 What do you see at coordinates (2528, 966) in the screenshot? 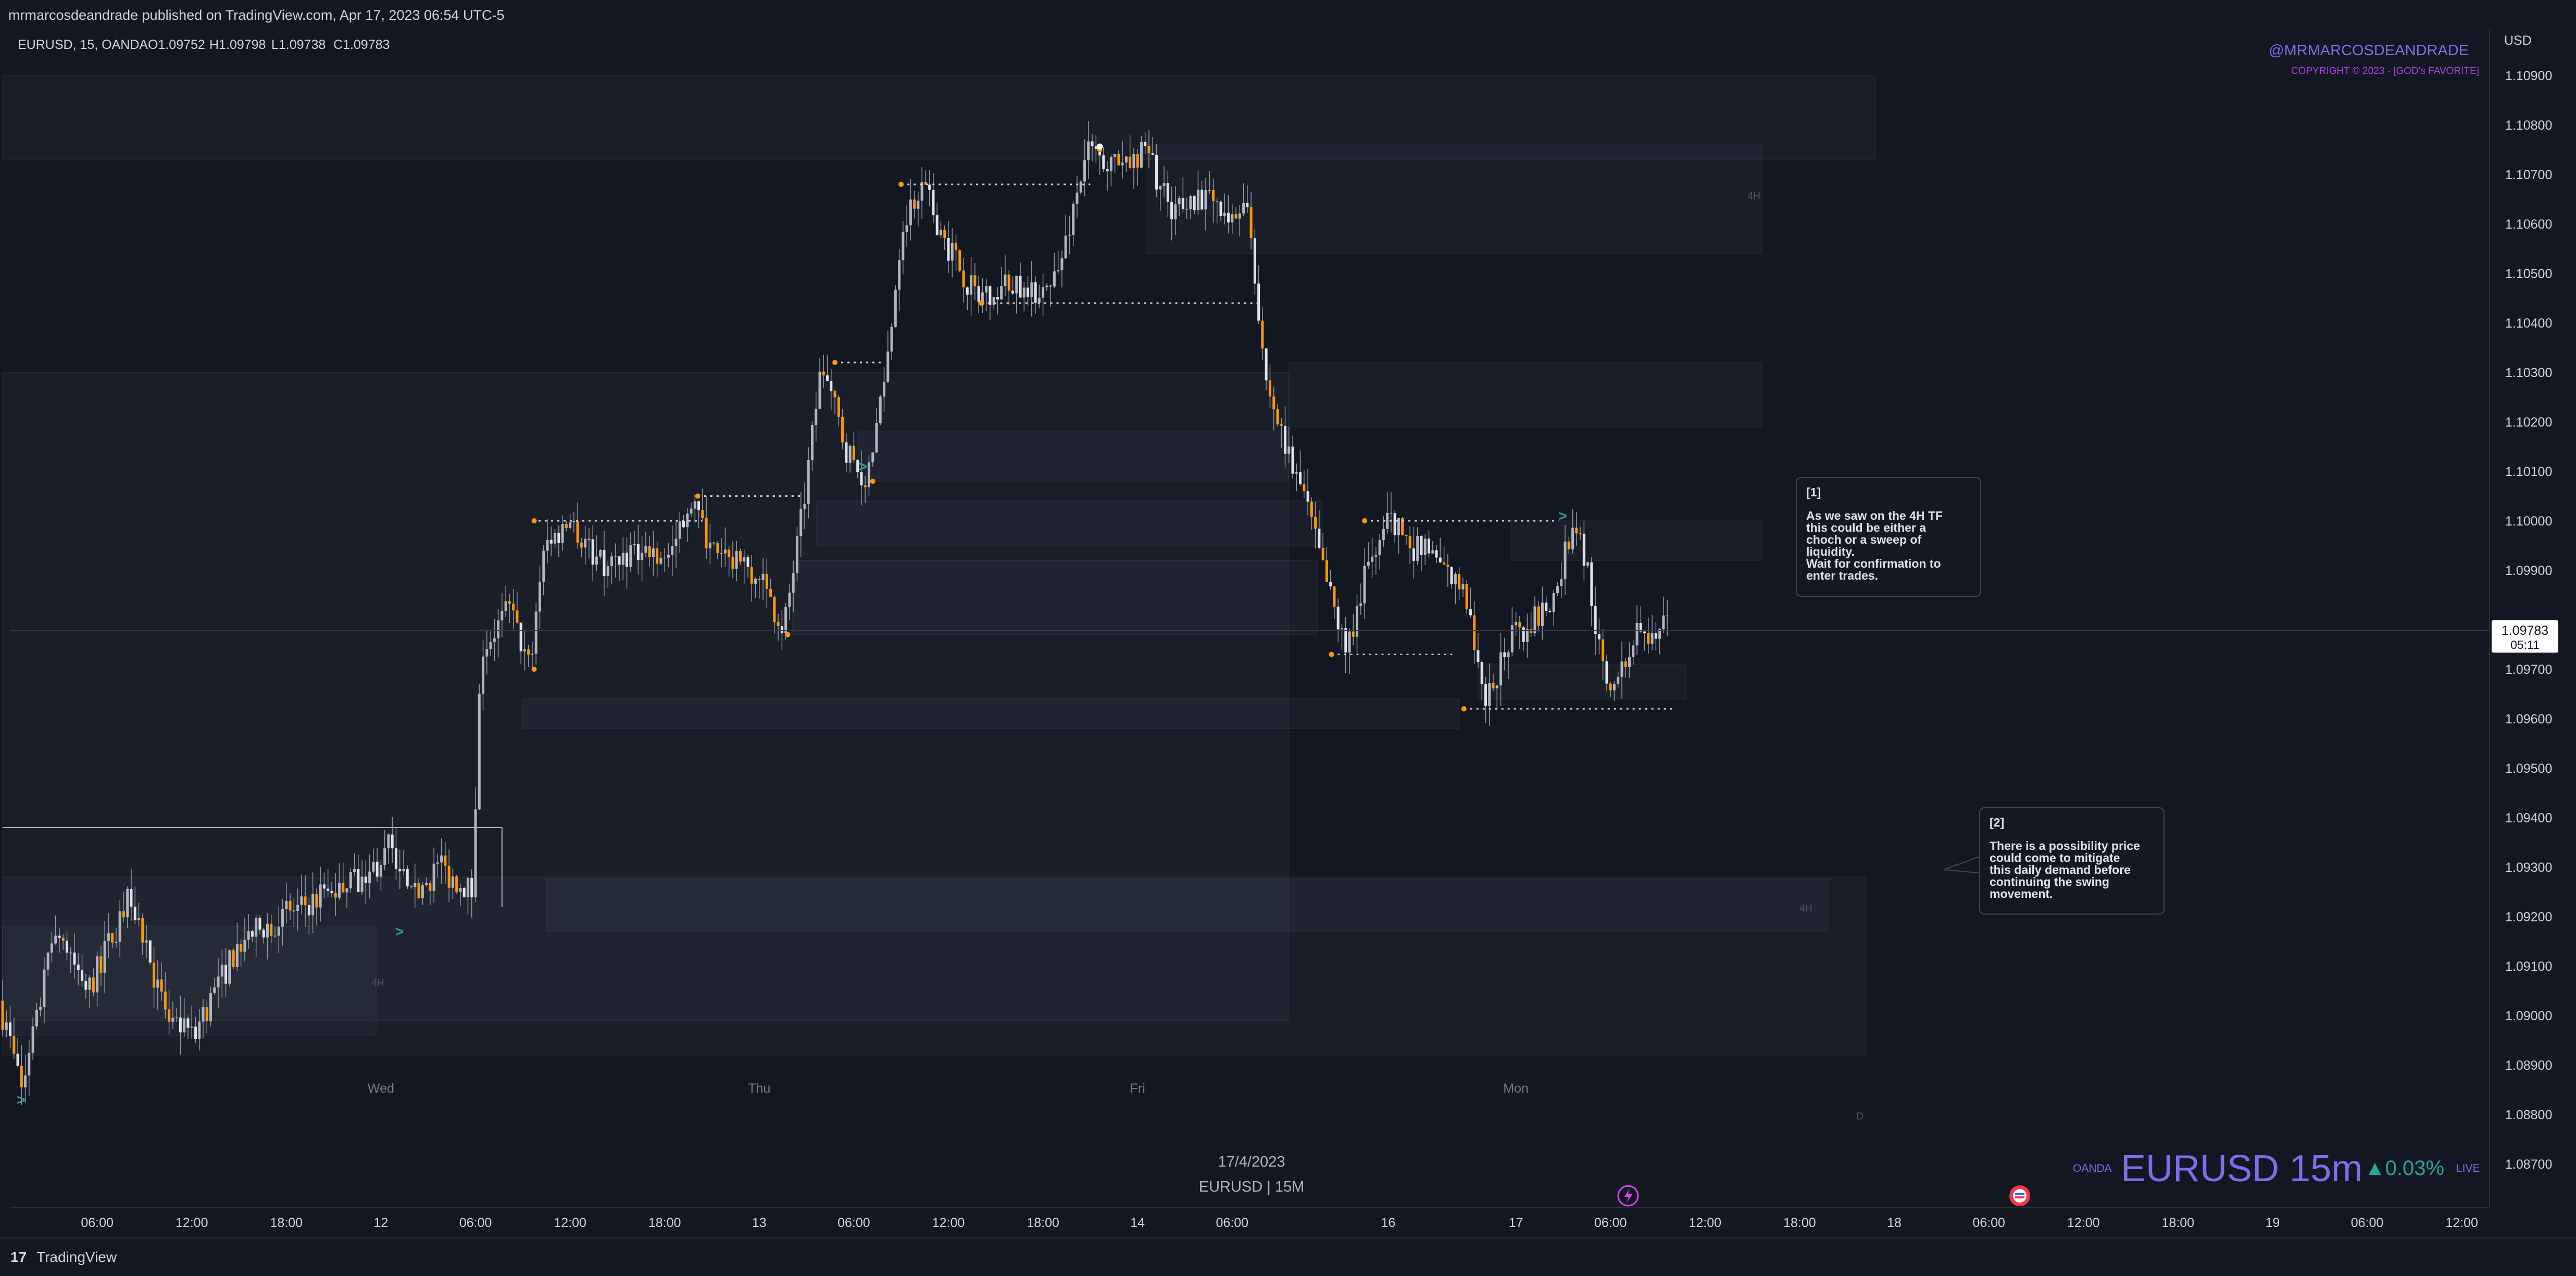
I see `y-tick-label: 1.09100` at bounding box center [2528, 966].